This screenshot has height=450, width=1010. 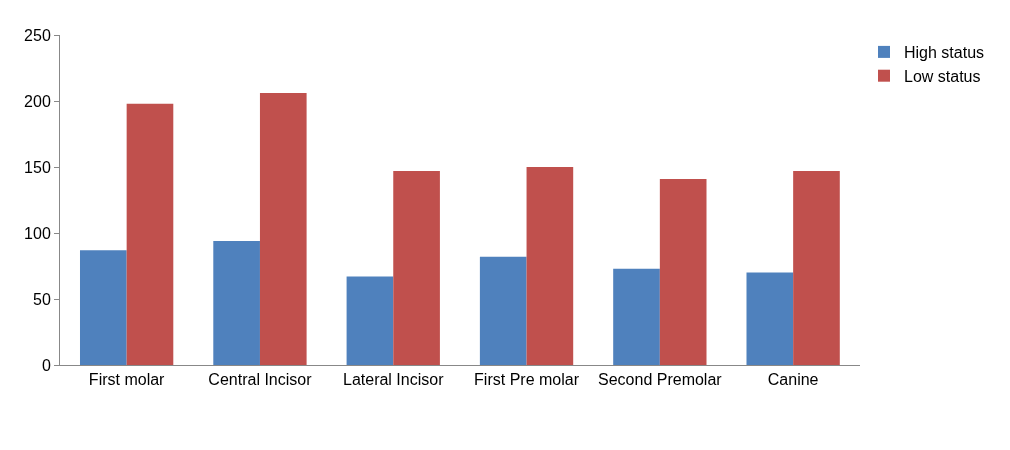 I want to click on x-tick-label: First molar, so click(x=127, y=380).